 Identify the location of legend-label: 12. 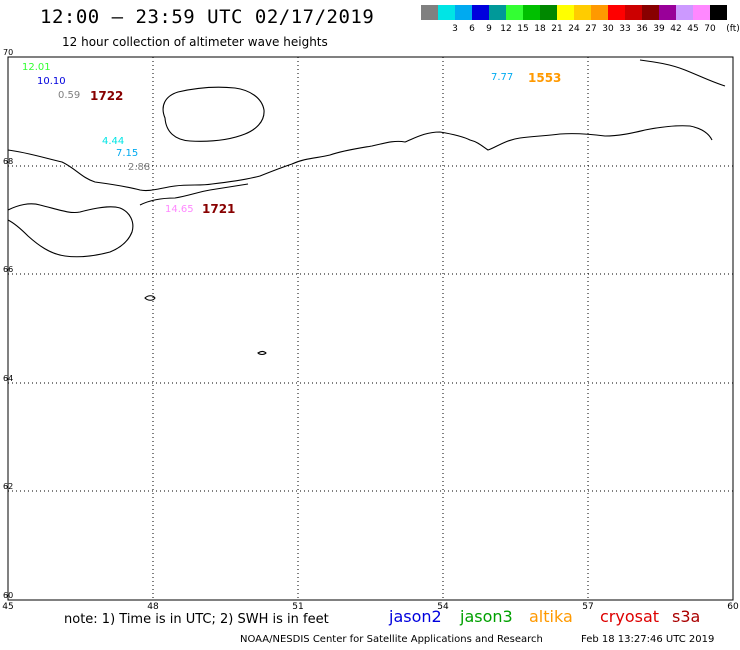
(506, 29).